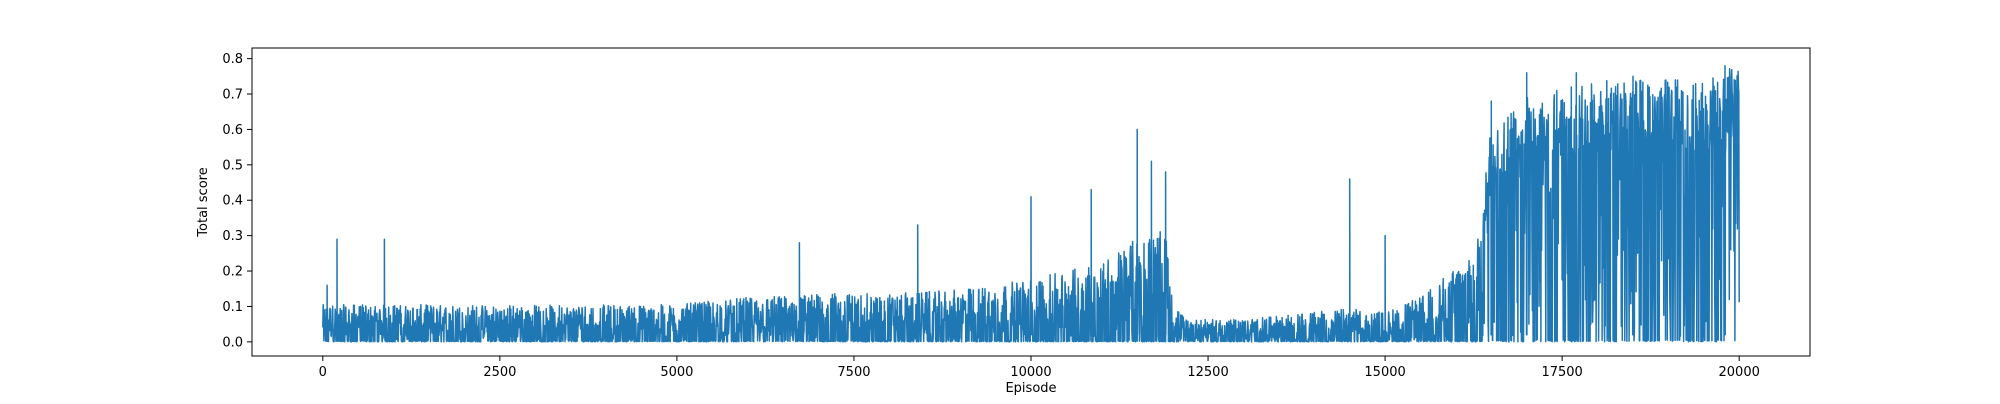  I want to click on x-tick-label: 20000, so click(1739, 372).